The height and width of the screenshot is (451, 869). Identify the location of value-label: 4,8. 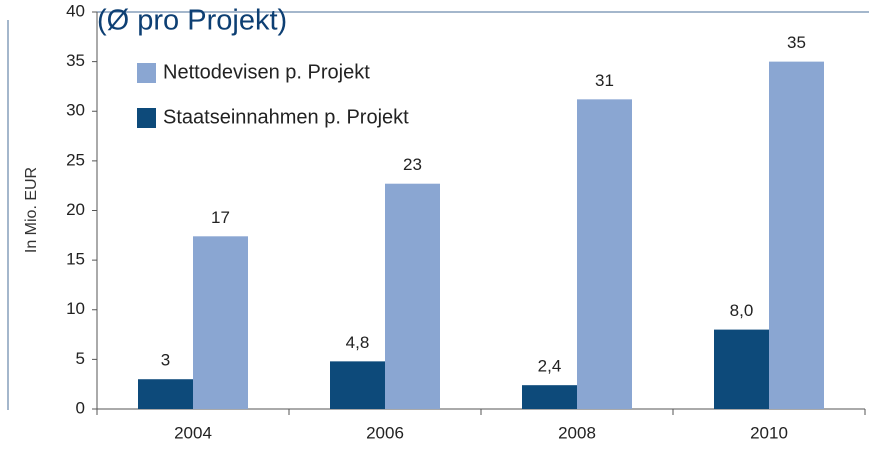
(358, 342).